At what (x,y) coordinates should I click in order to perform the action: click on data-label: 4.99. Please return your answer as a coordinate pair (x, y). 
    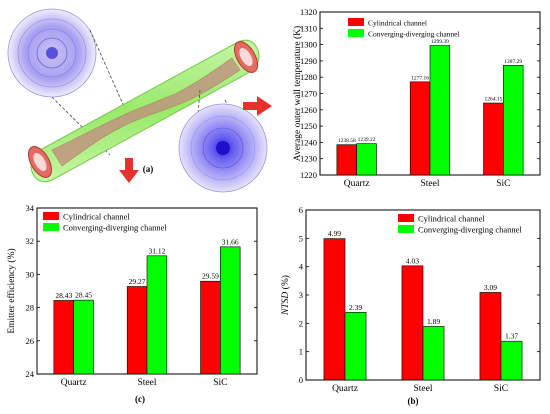
    Looking at the image, I should click on (334, 233).